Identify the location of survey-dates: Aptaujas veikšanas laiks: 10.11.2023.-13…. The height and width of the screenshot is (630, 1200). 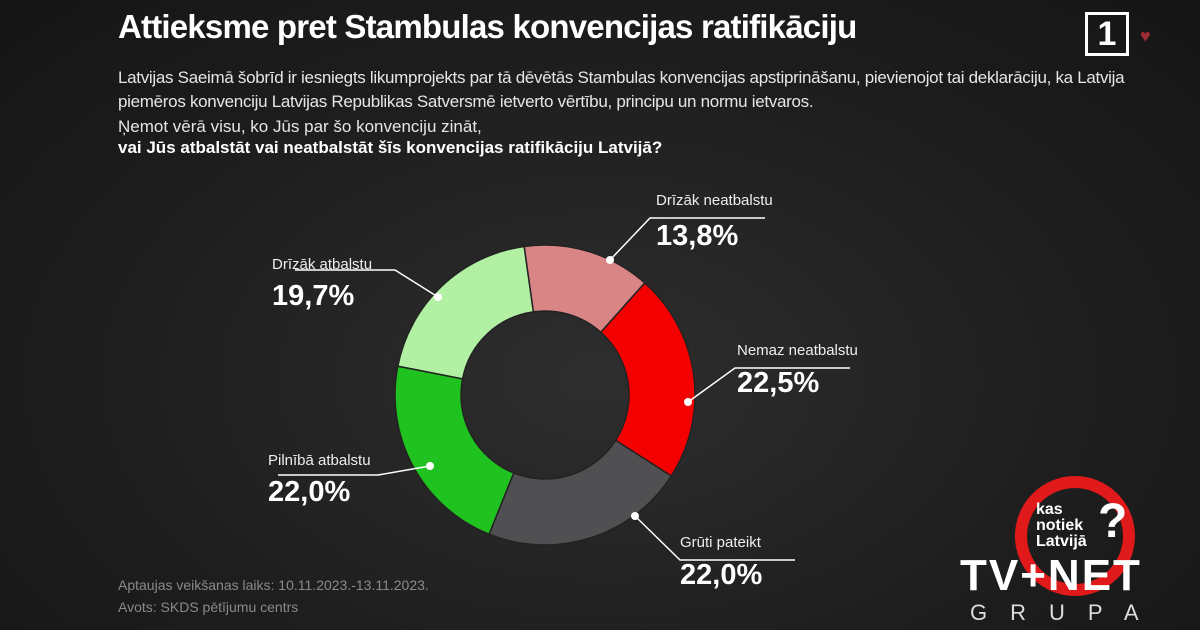
(273, 585).